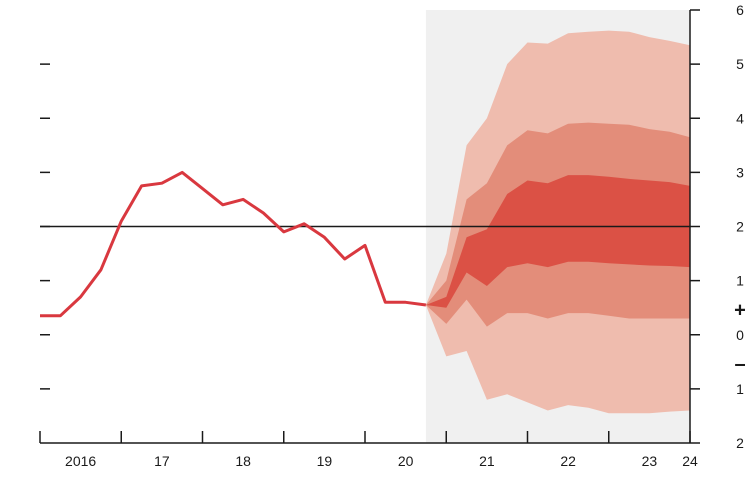 The image size is (754, 477). What do you see at coordinates (690, 461) in the screenshot?
I see `x-tick-label: 24` at bounding box center [690, 461].